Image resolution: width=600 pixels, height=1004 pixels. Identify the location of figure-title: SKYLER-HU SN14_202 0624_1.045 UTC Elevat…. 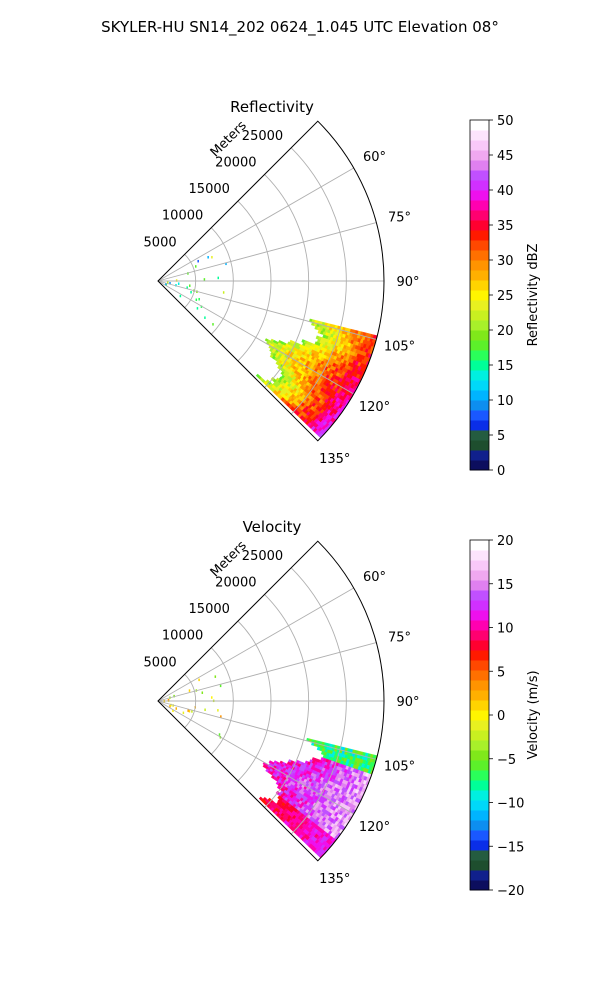
(300, 27).